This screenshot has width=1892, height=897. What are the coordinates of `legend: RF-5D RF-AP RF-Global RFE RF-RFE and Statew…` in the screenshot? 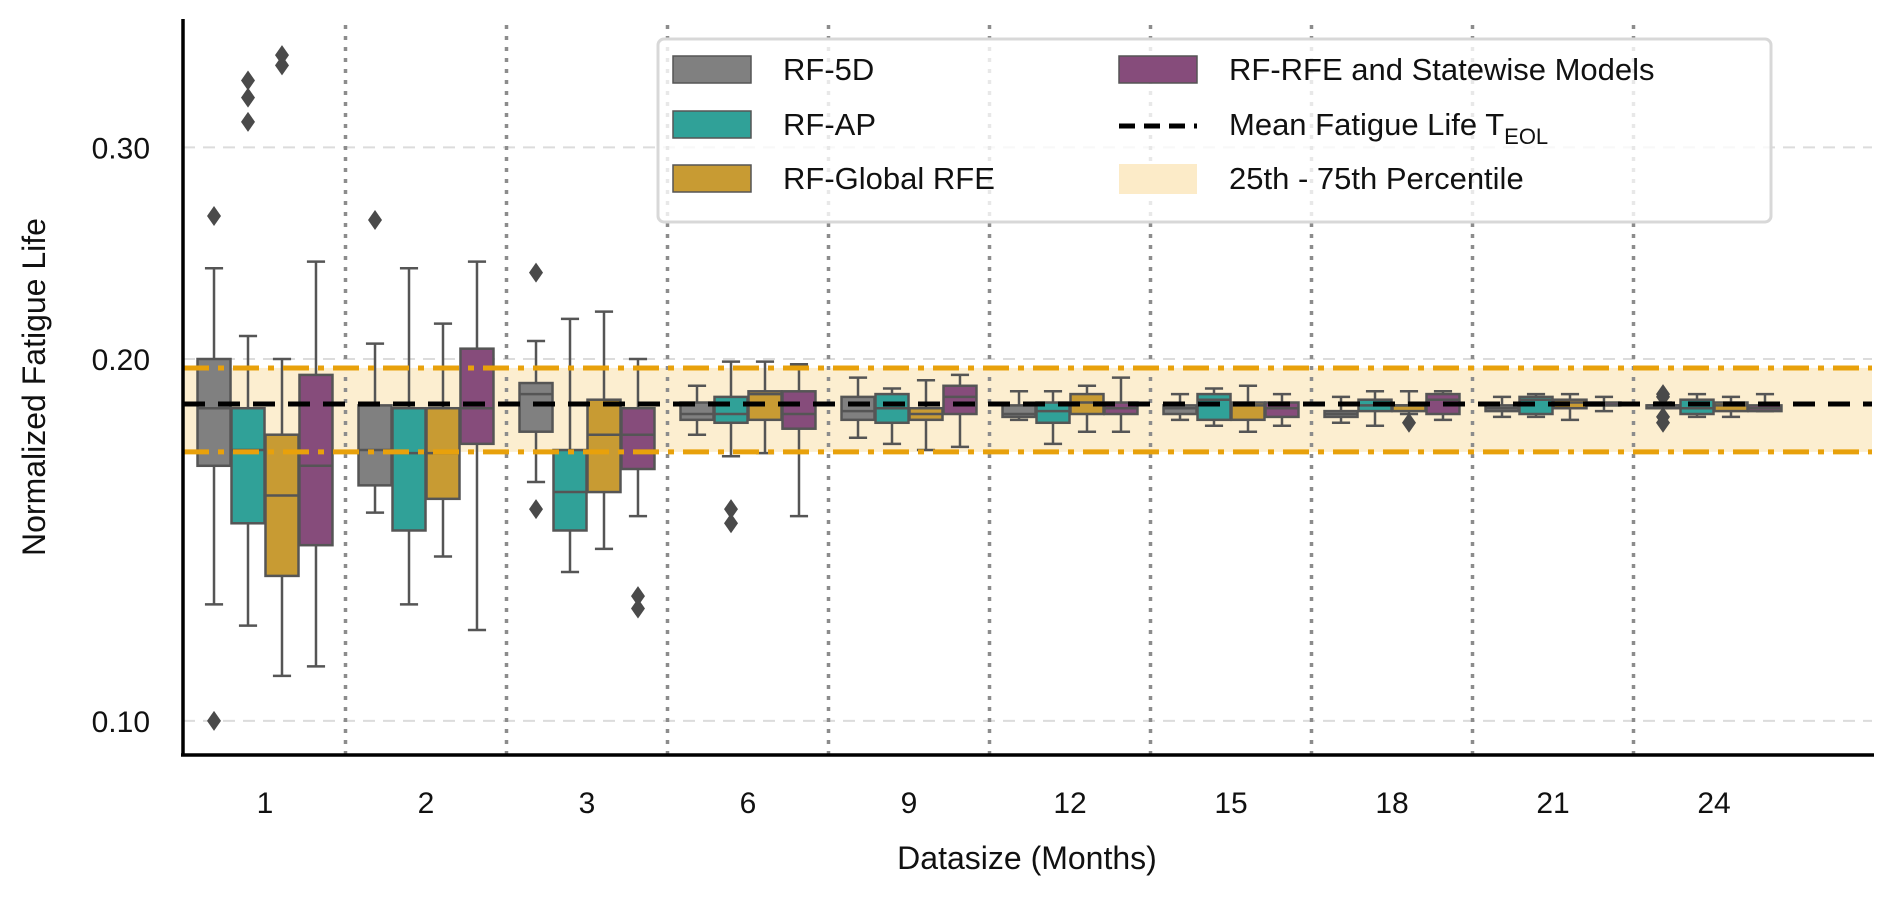 It's located at (1214, 130).